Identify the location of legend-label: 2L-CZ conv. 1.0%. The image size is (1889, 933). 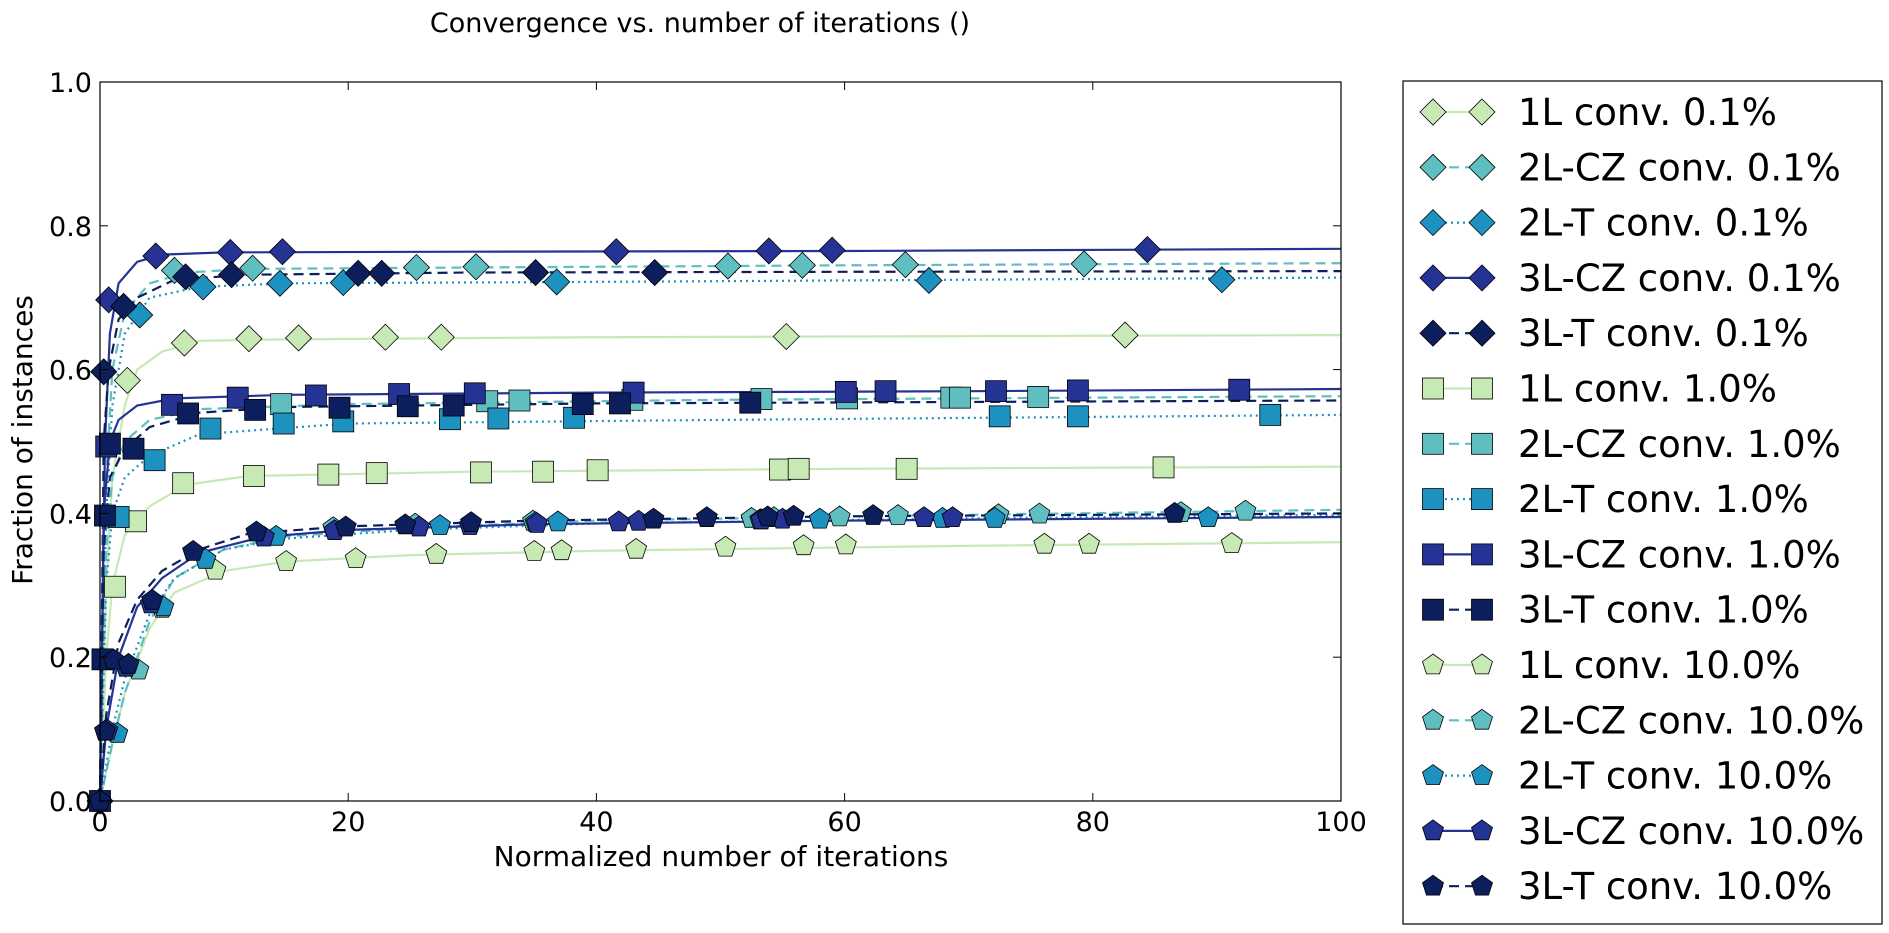
(1679, 444).